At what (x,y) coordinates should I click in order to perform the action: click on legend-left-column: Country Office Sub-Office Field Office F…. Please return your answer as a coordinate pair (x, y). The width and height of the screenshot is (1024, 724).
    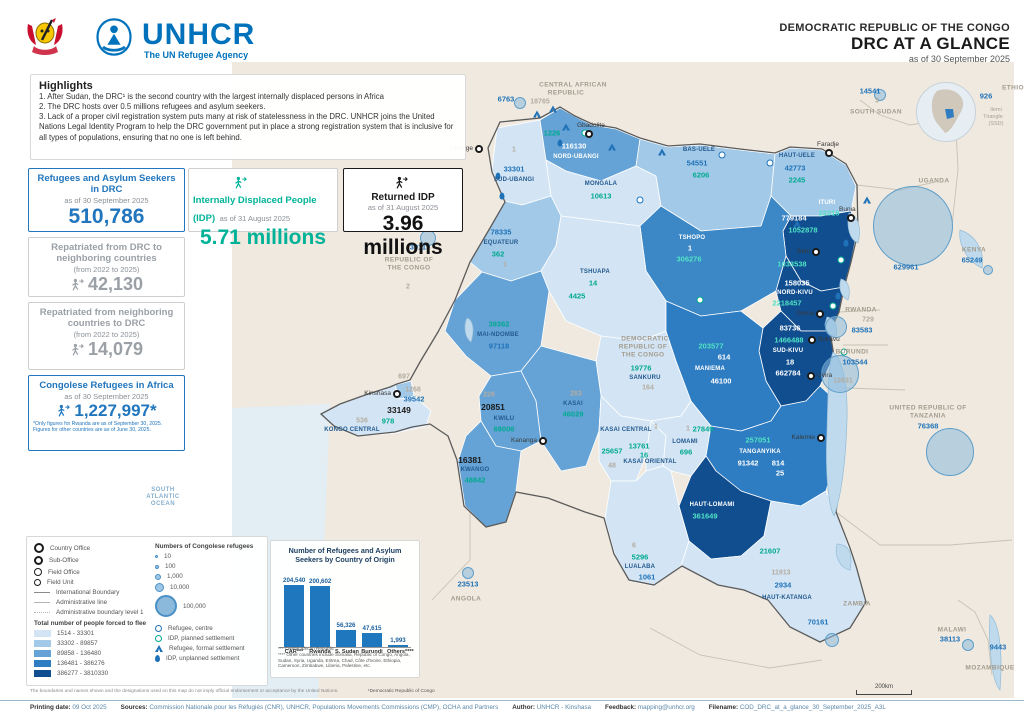
    Looking at the image, I should click on (93, 611).